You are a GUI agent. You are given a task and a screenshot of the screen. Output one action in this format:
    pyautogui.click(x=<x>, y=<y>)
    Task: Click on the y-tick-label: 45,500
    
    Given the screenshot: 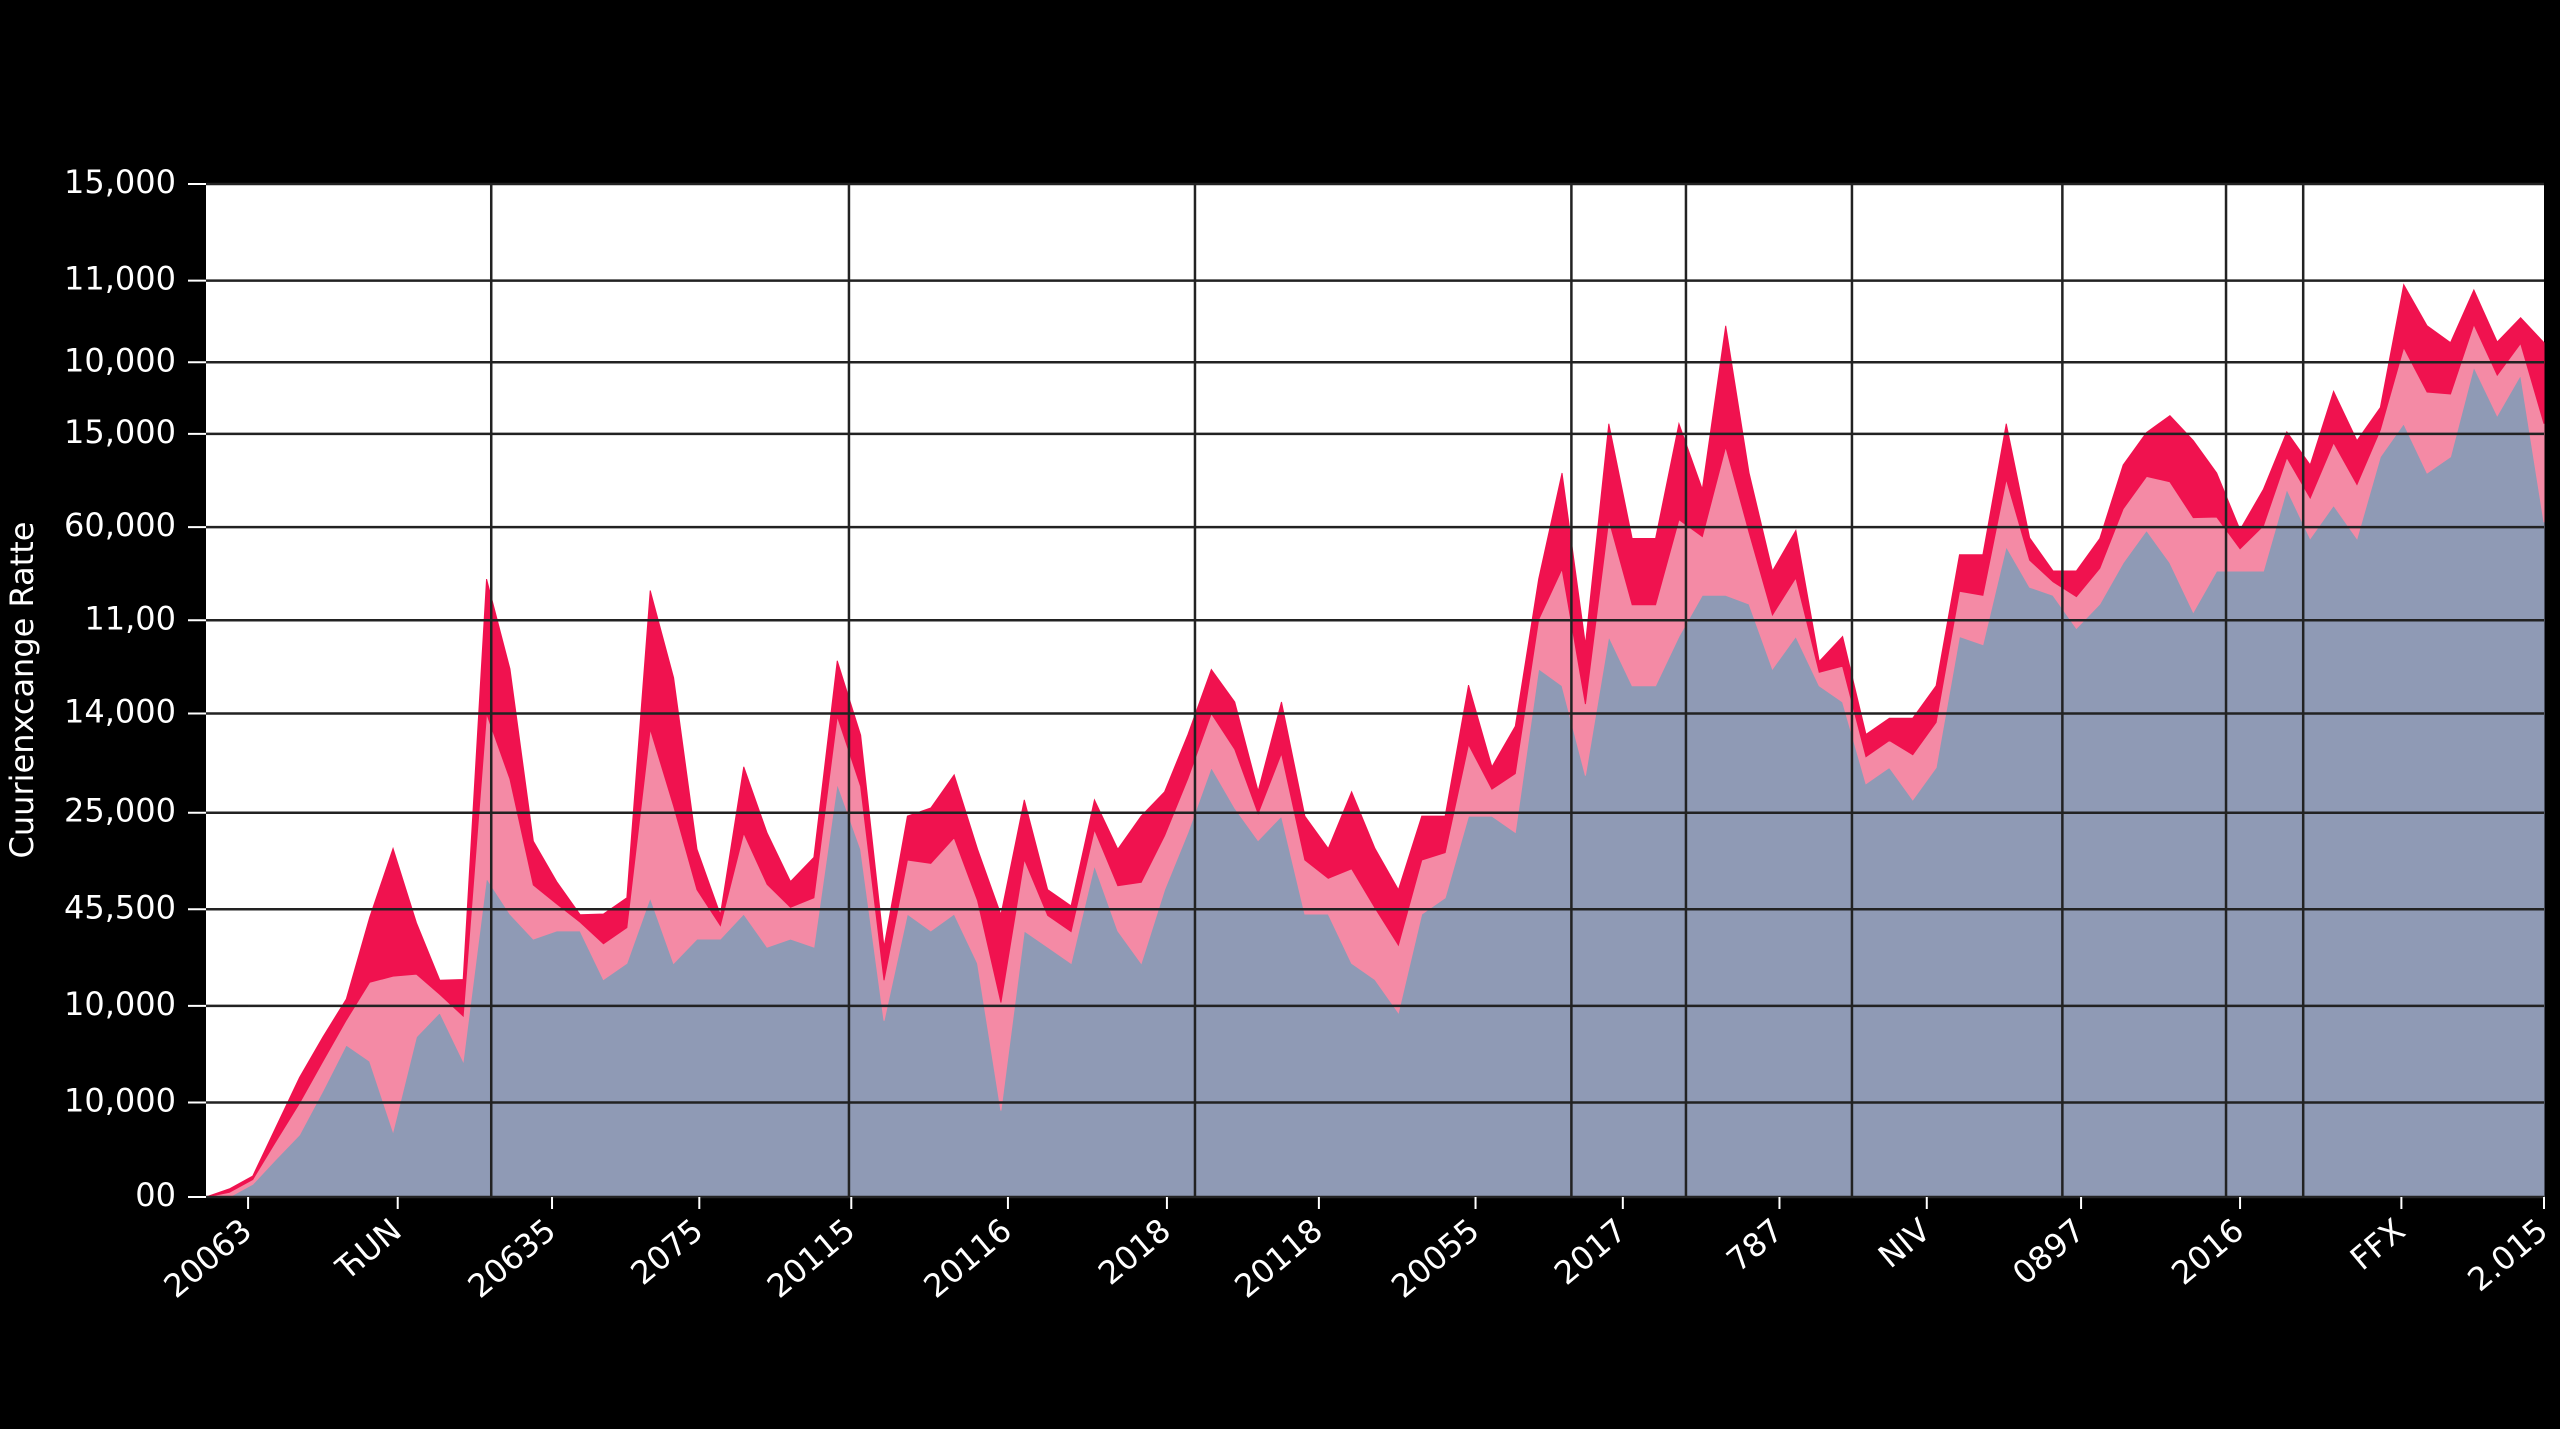 What is the action you would take?
    pyautogui.click(x=120, y=907)
    